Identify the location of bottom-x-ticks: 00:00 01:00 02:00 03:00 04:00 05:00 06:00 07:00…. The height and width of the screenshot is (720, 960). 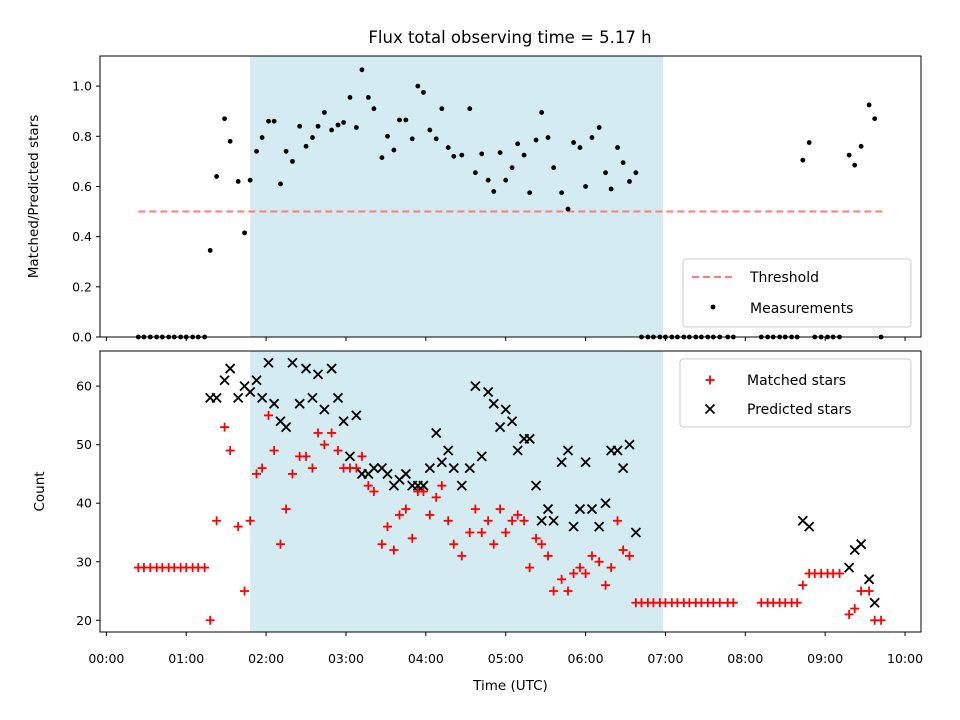
(505, 649).